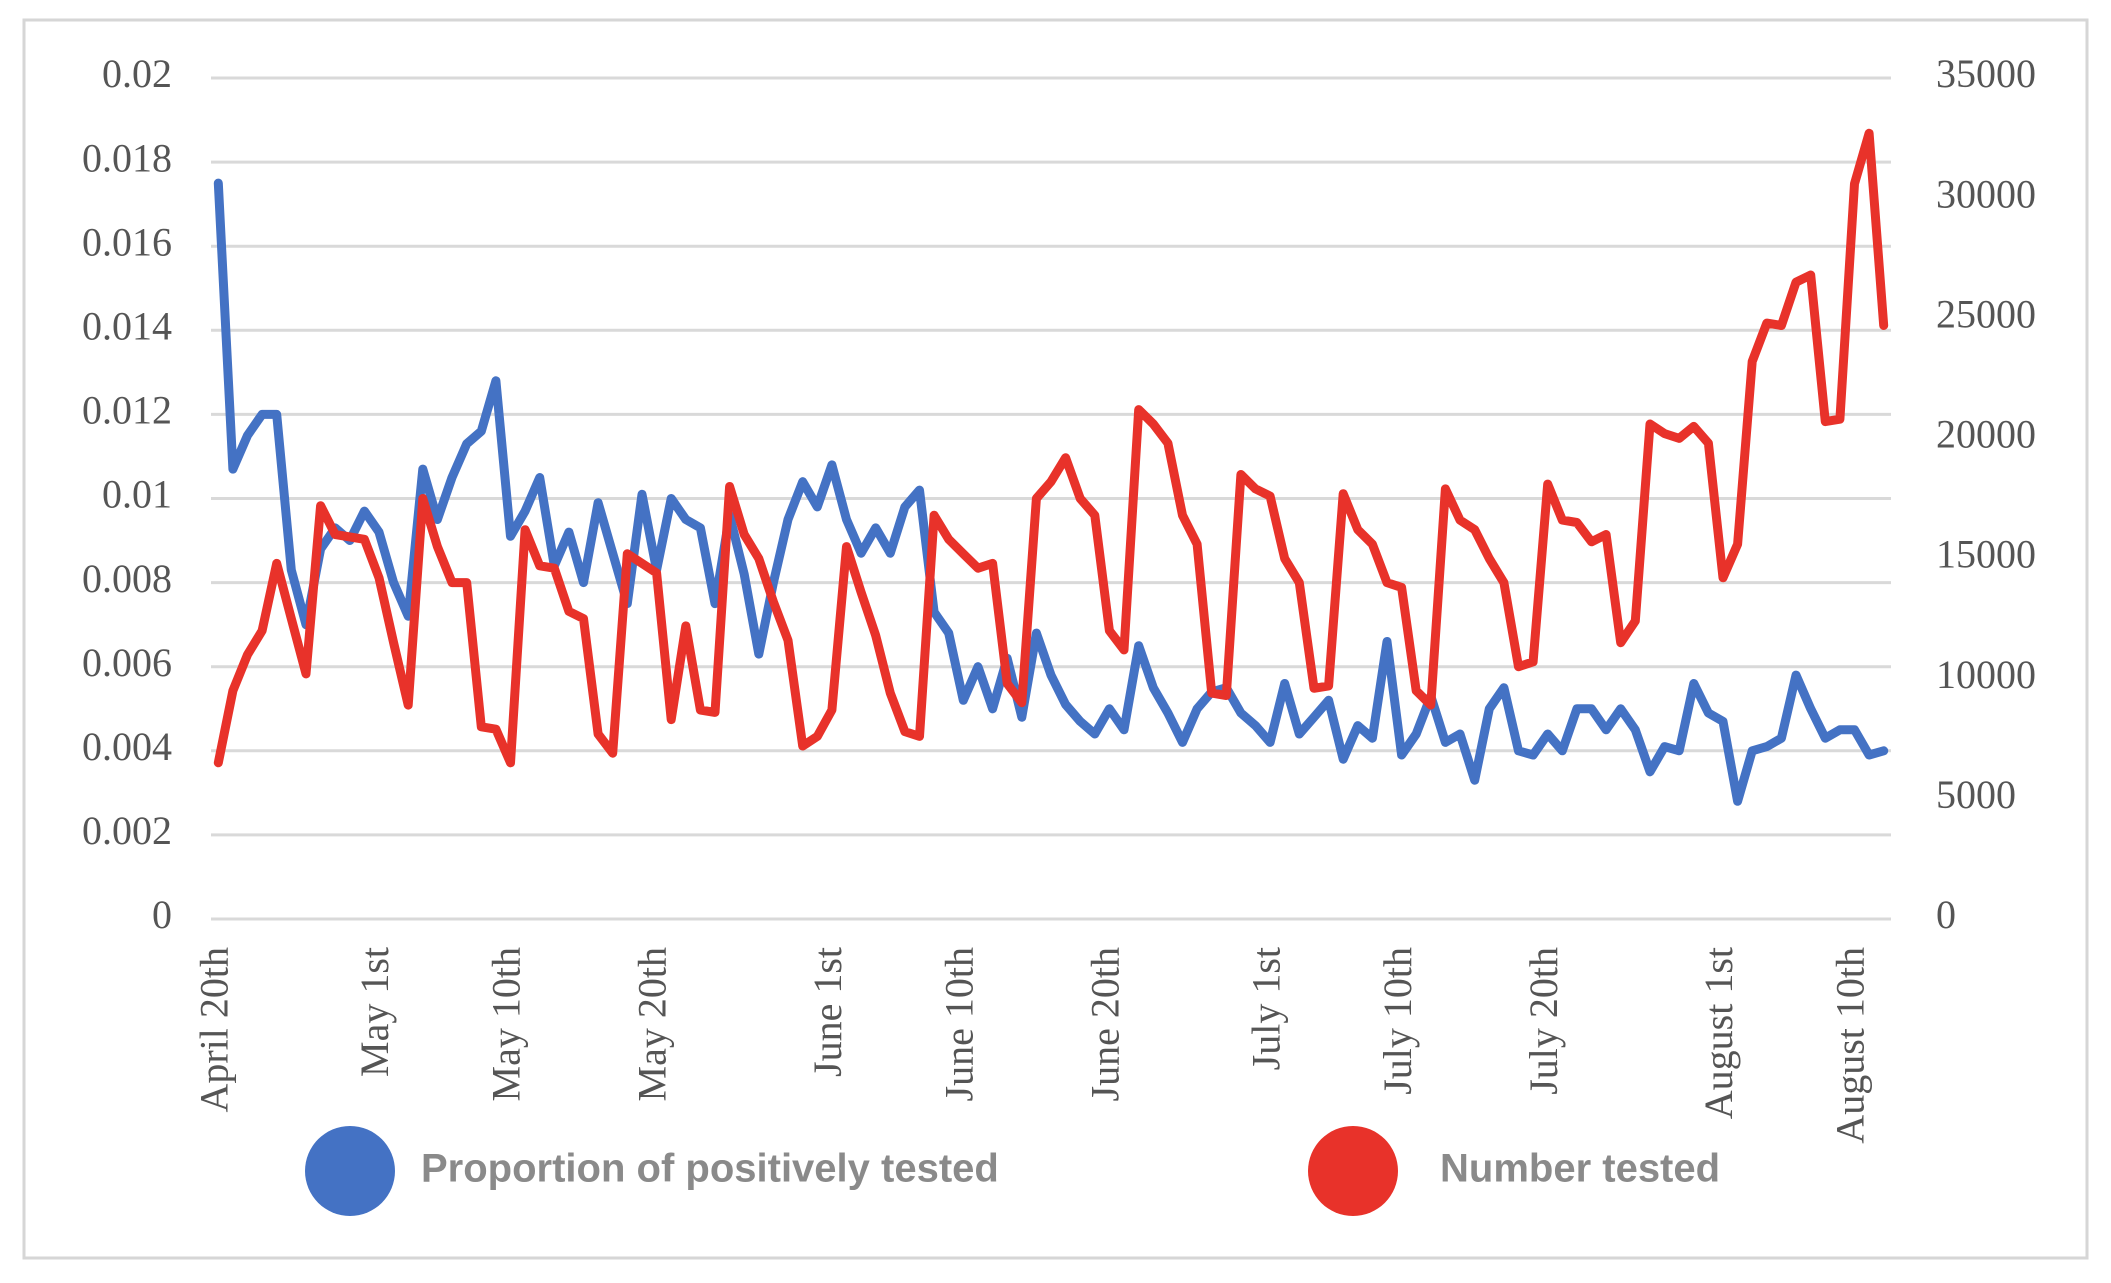 The width and height of the screenshot is (2111, 1283). Describe the element at coordinates (1580, 1169) in the screenshot. I see `legend-label: Number tested` at that location.